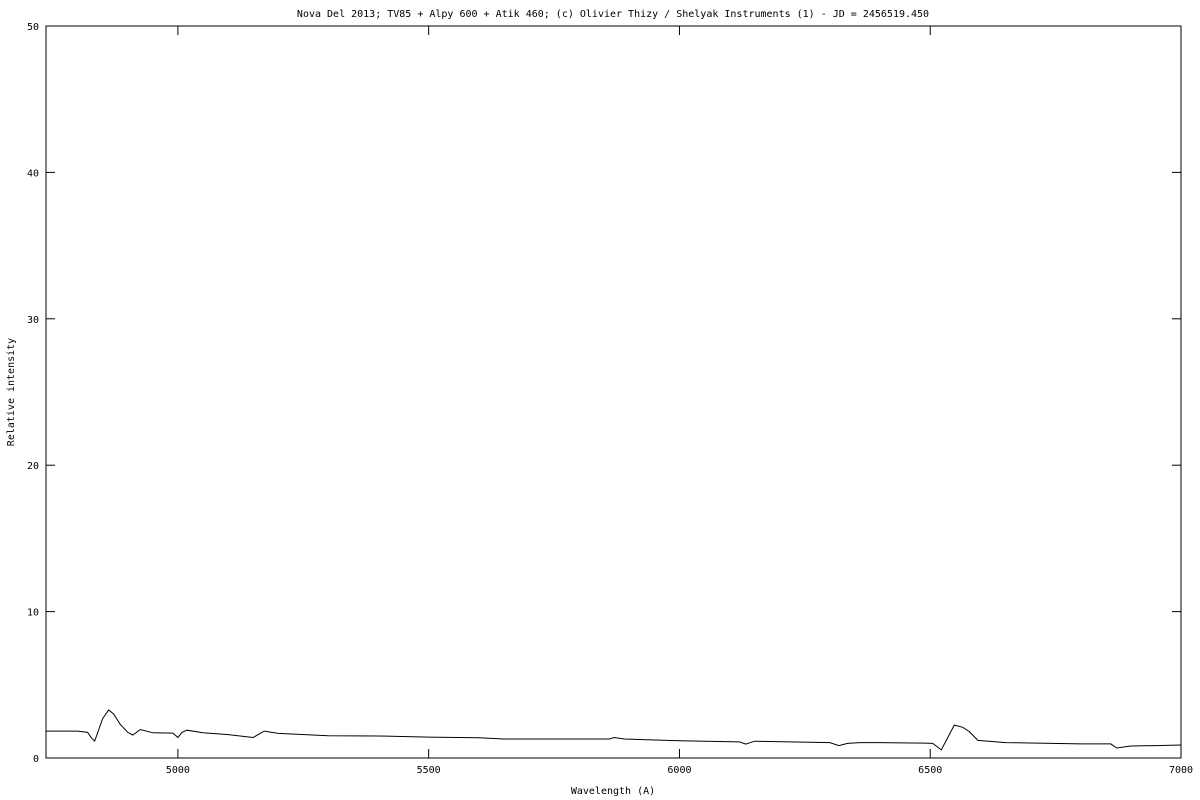 This screenshot has height=800, width=1200. I want to click on y-axis-label: Relative intensity, so click(11, 392).